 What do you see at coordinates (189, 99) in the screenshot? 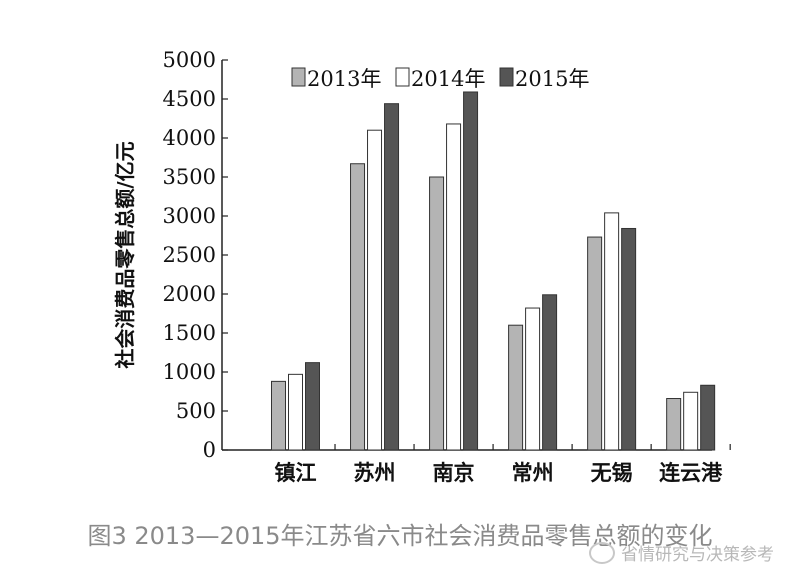
I see `y-tick-label: 4500` at bounding box center [189, 99].